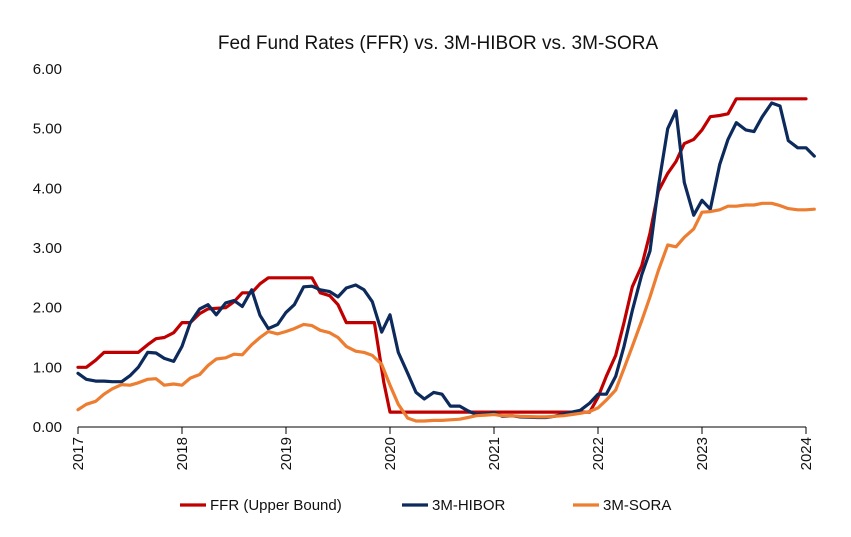 This screenshot has height=537, width=851. What do you see at coordinates (78, 453) in the screenshot?
I see `x-tick-label: 2017` at bounding box center [78, 453].